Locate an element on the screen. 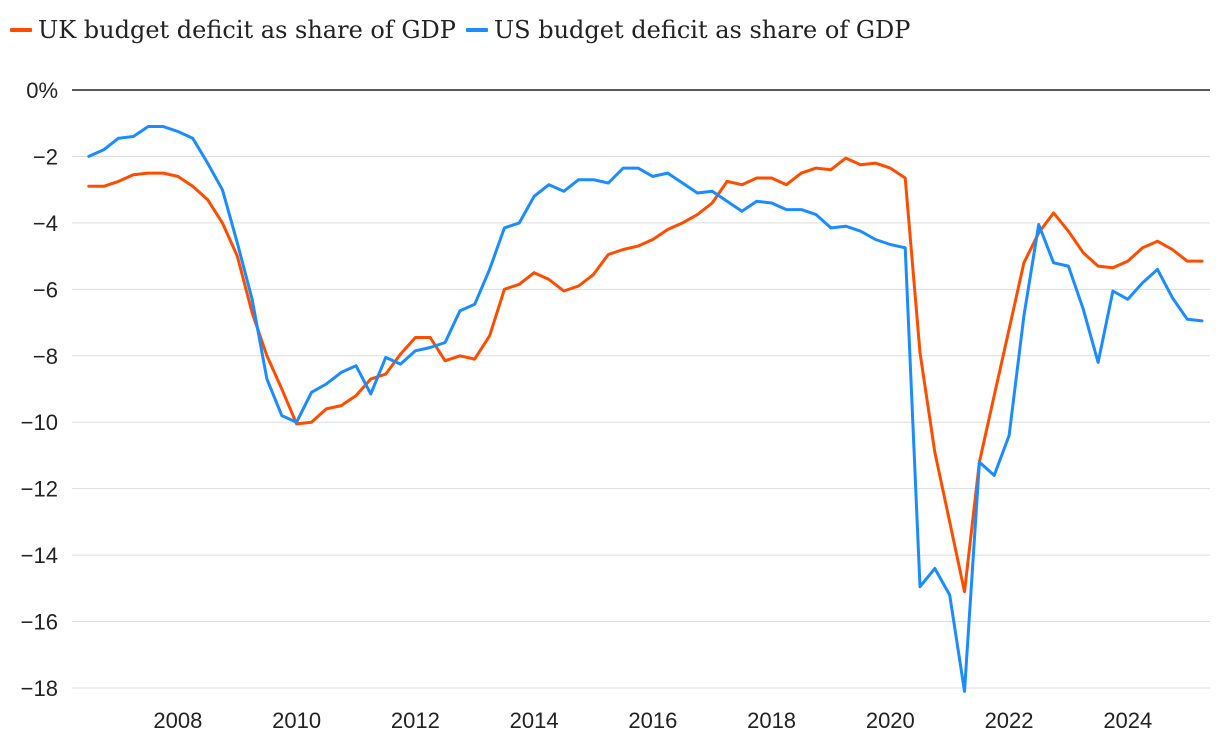  y-tick-label: −18 is located at coordinates (39, 688).